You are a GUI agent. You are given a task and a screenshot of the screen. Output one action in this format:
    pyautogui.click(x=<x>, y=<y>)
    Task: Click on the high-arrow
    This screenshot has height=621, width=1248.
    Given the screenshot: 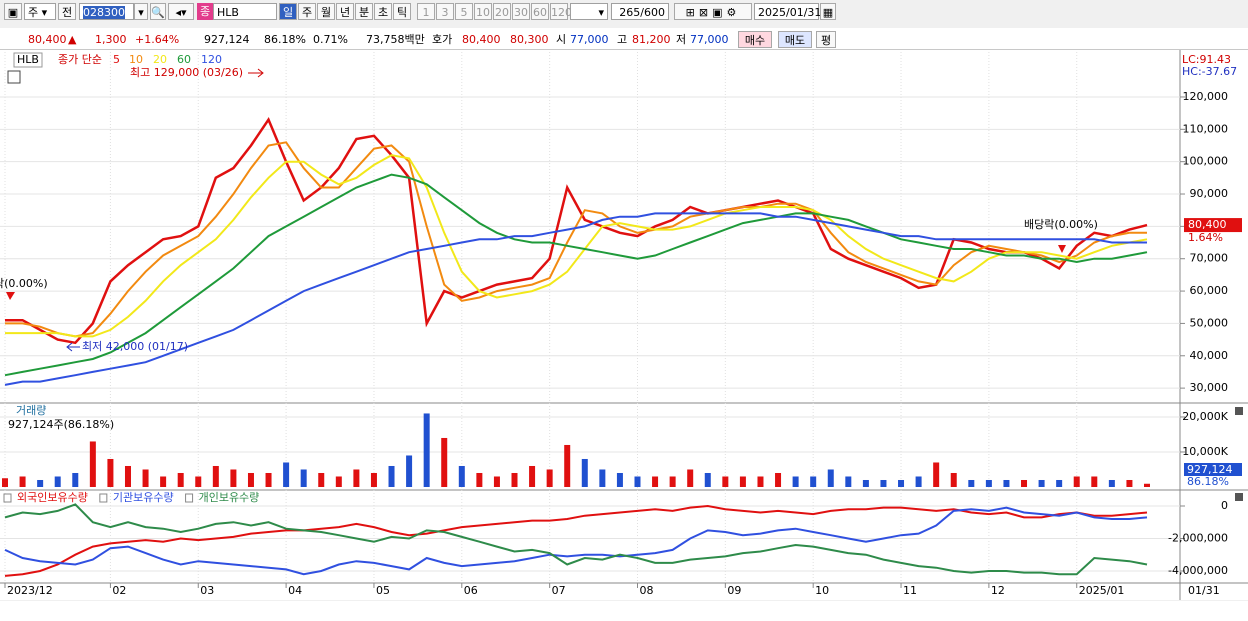 What is the action you would take?
    pyautogui.click(x=256, y=73)
    